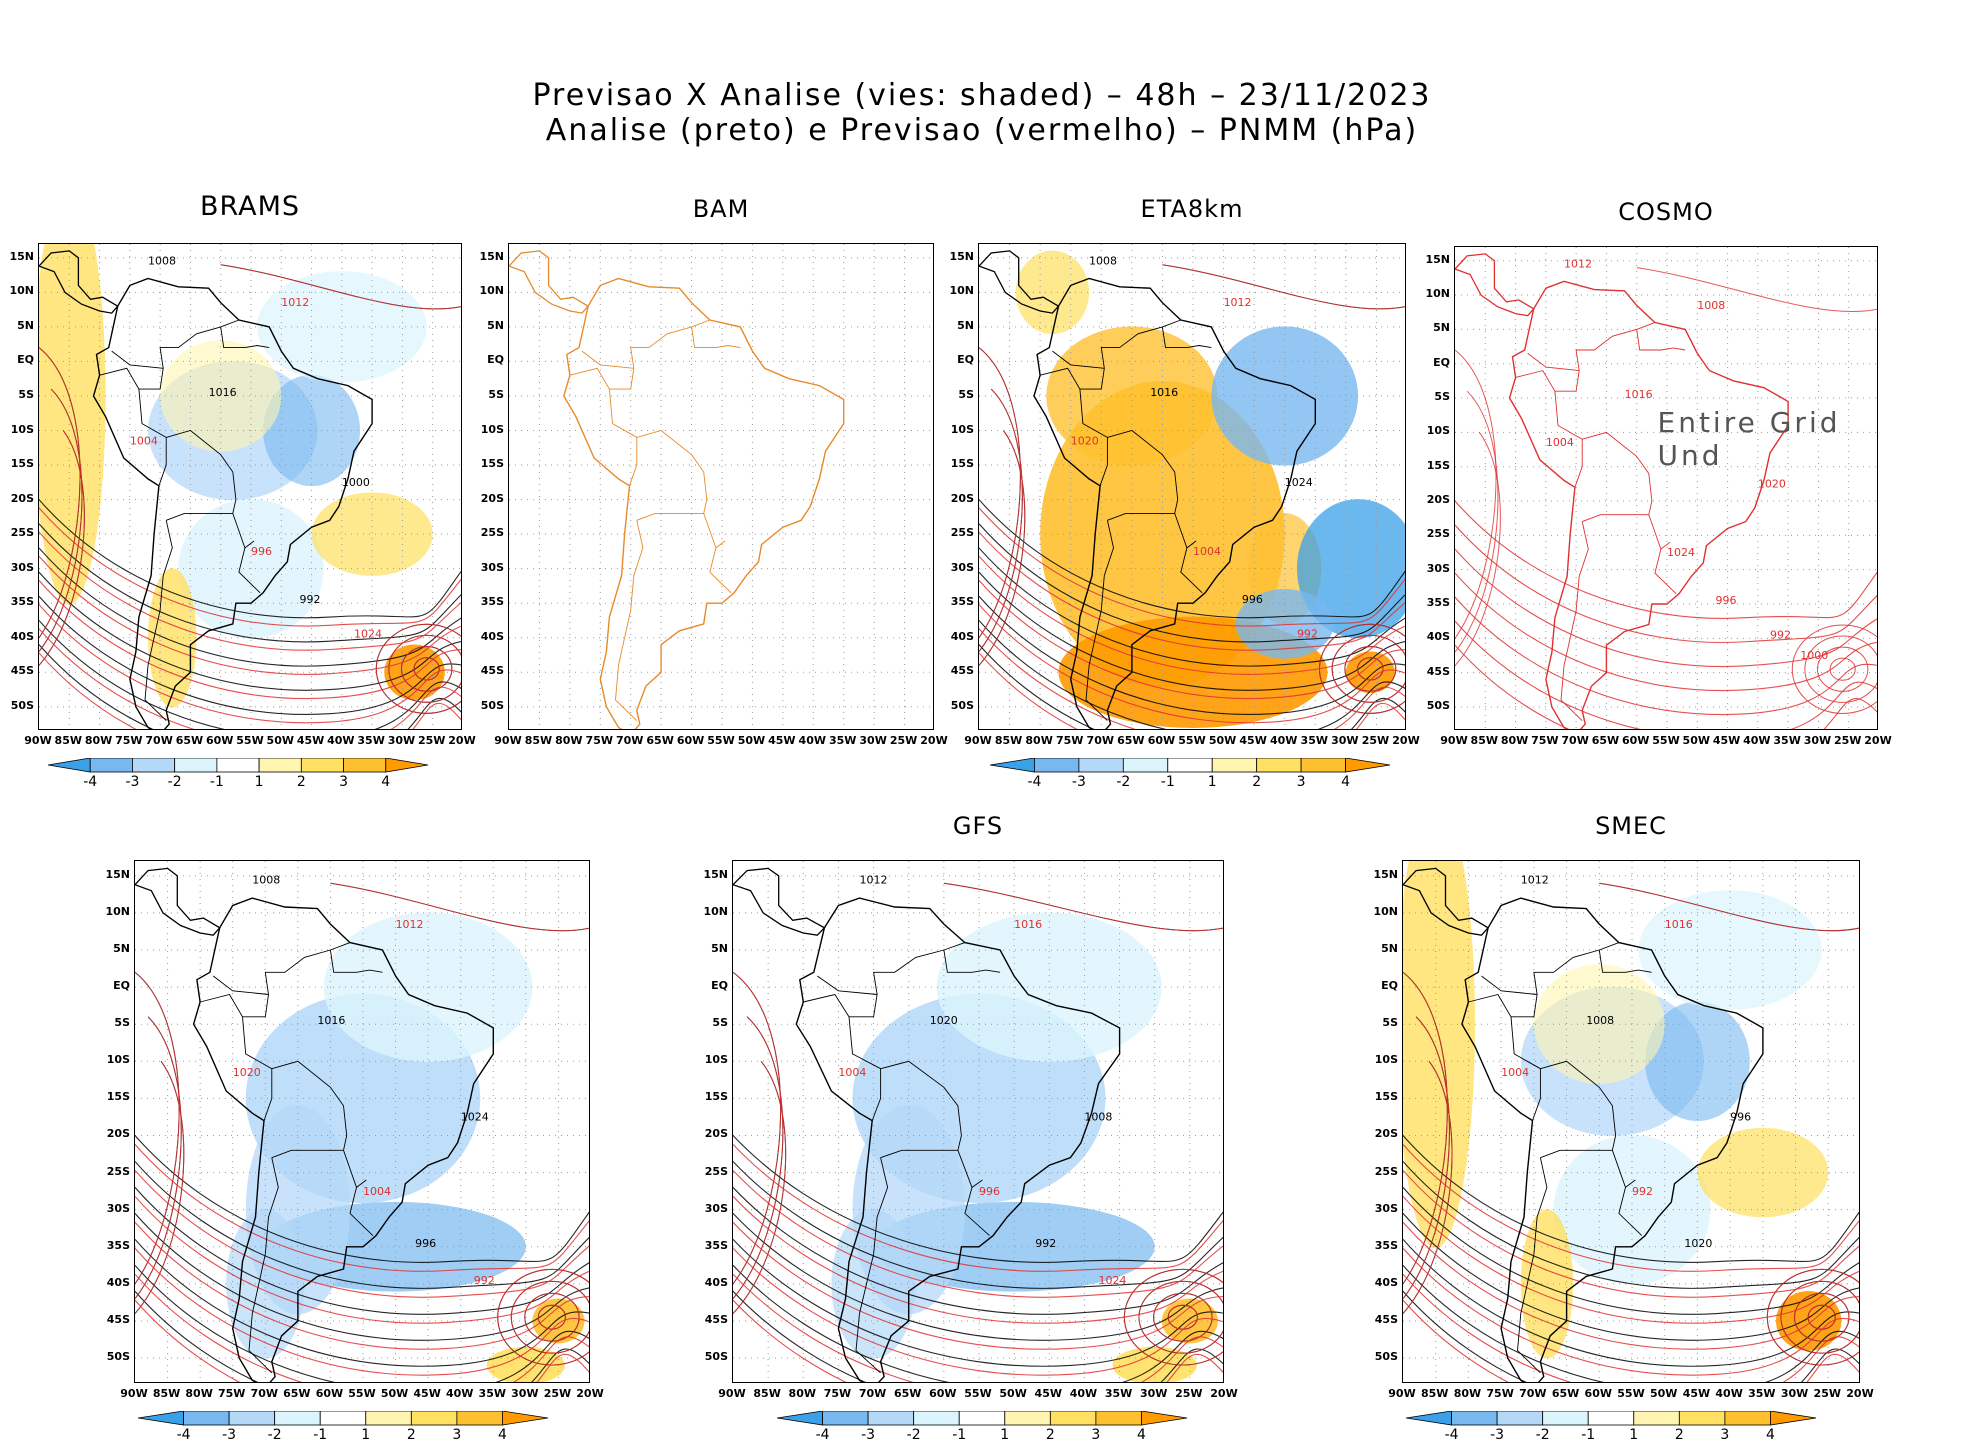  Describe the element at coordinates (1679, 1435) in the screenshot. I see `colorbar-label: 2` at that location.